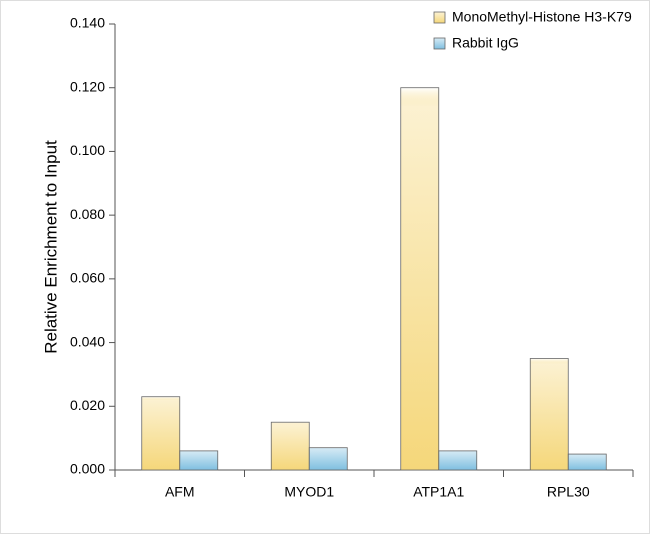  I want to click on y-tick-label: 0.020, so click(87, 405).